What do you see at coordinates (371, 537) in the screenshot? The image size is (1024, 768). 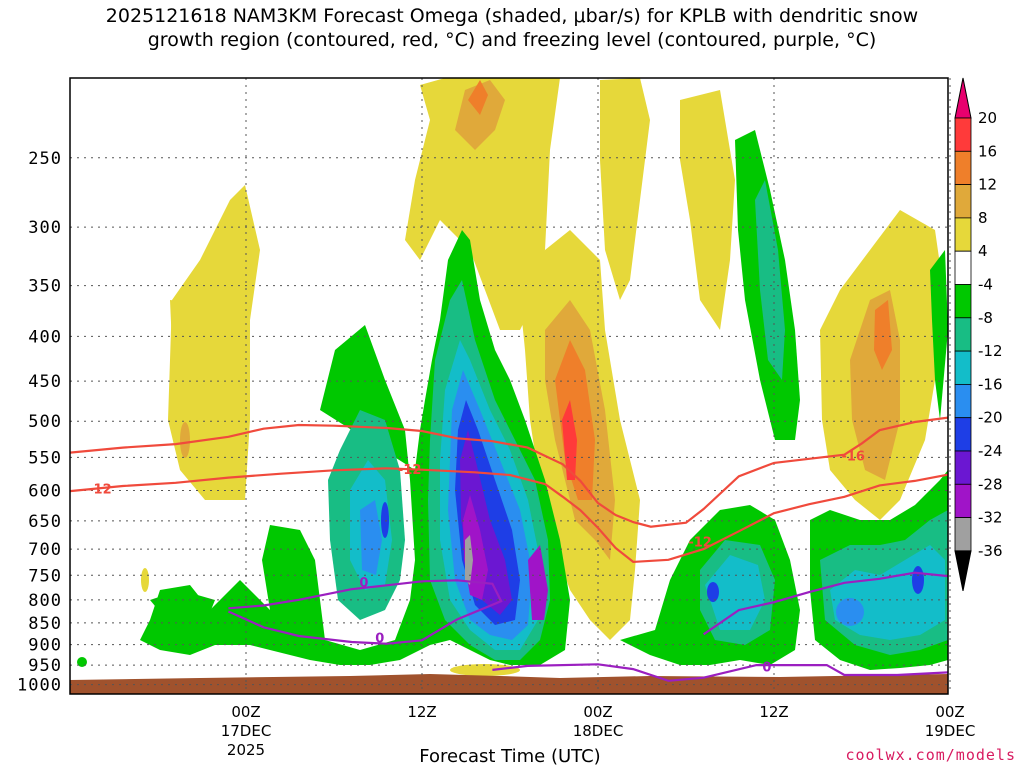 I see `omega-minus16-west` at bounding box center [371, 537].